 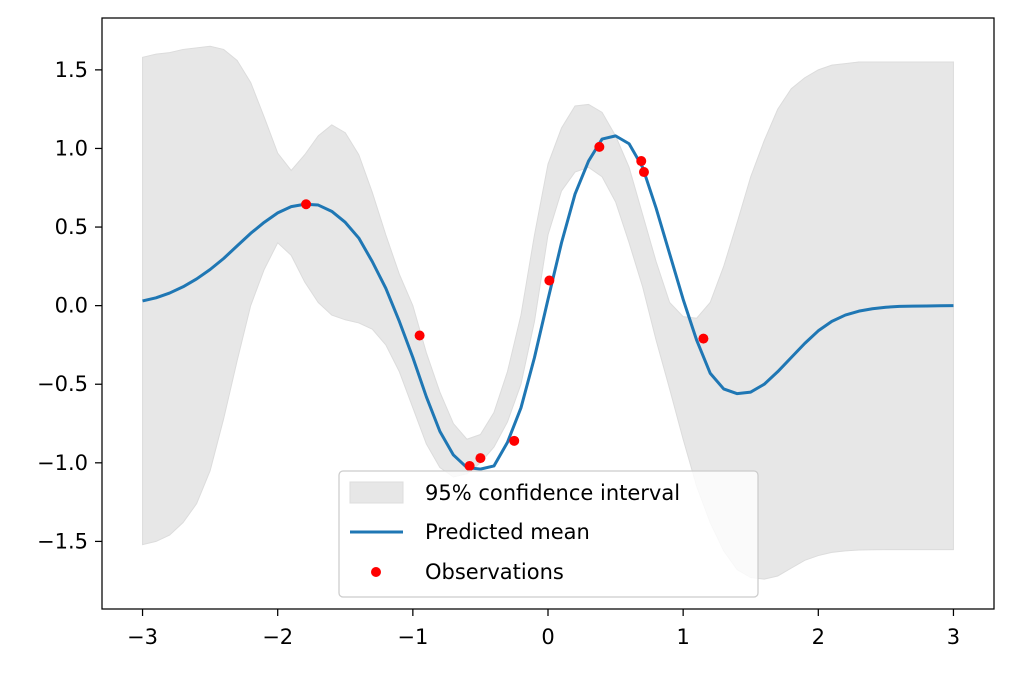 I want to click on legend-label-observations: Observations, so click(x=494, y=572).